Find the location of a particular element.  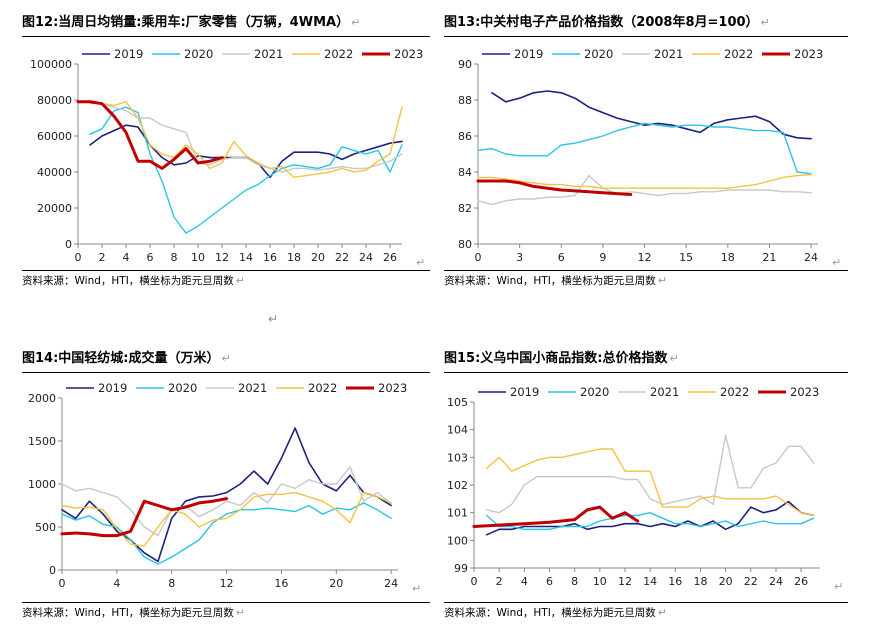

x-tick-label: 21 is located at coordinates (769, 257).